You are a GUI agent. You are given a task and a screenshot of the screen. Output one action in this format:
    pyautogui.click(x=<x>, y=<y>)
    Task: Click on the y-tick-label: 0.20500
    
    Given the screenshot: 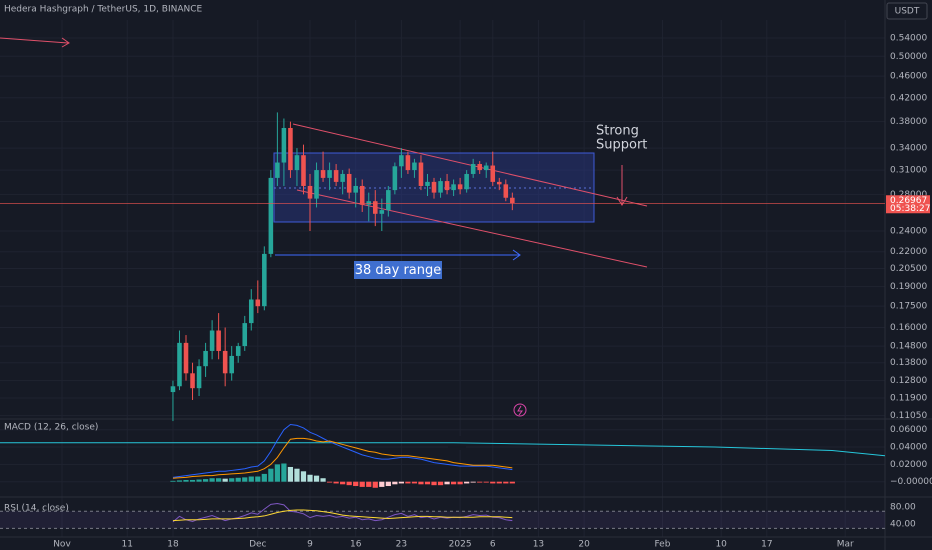 What is the action you would take?
    pyautogui.click(x=908, y=269)
    